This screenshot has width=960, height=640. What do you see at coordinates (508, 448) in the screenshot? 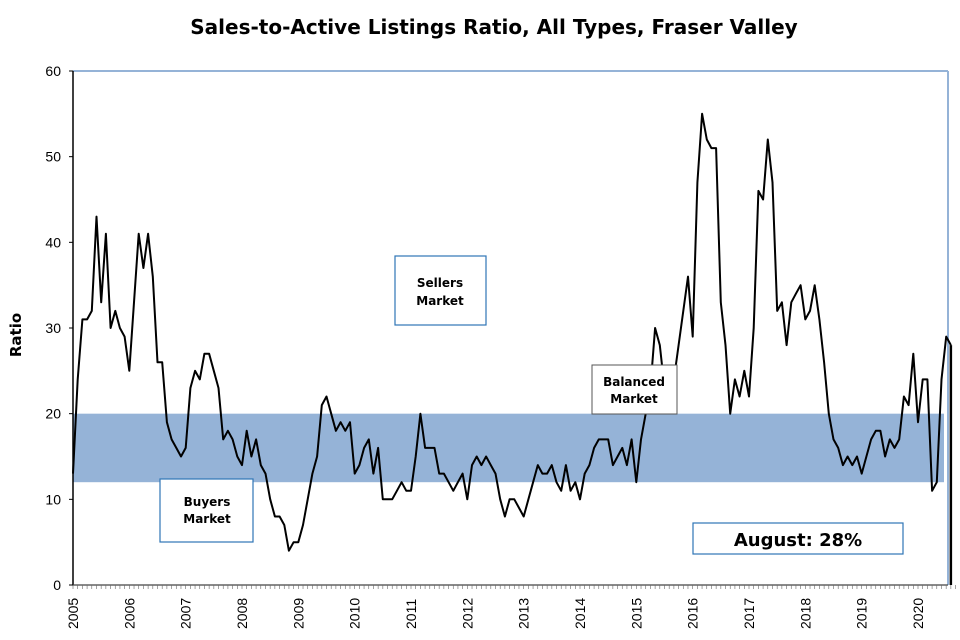
I see `balanced-market-band` at bounding box center [508, 448].